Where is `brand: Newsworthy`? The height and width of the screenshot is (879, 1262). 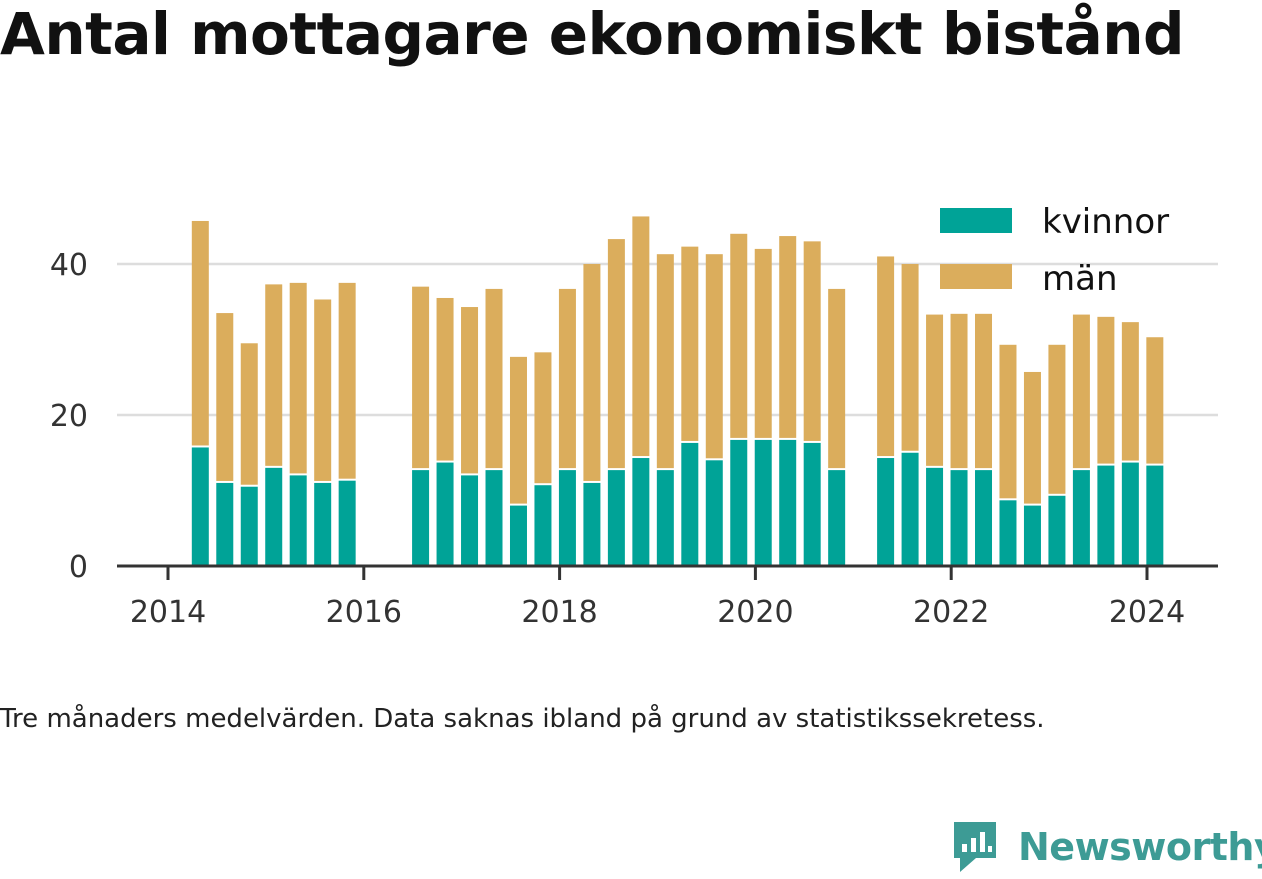
brand: Newsworthy is located at coordinates (1106, 847).